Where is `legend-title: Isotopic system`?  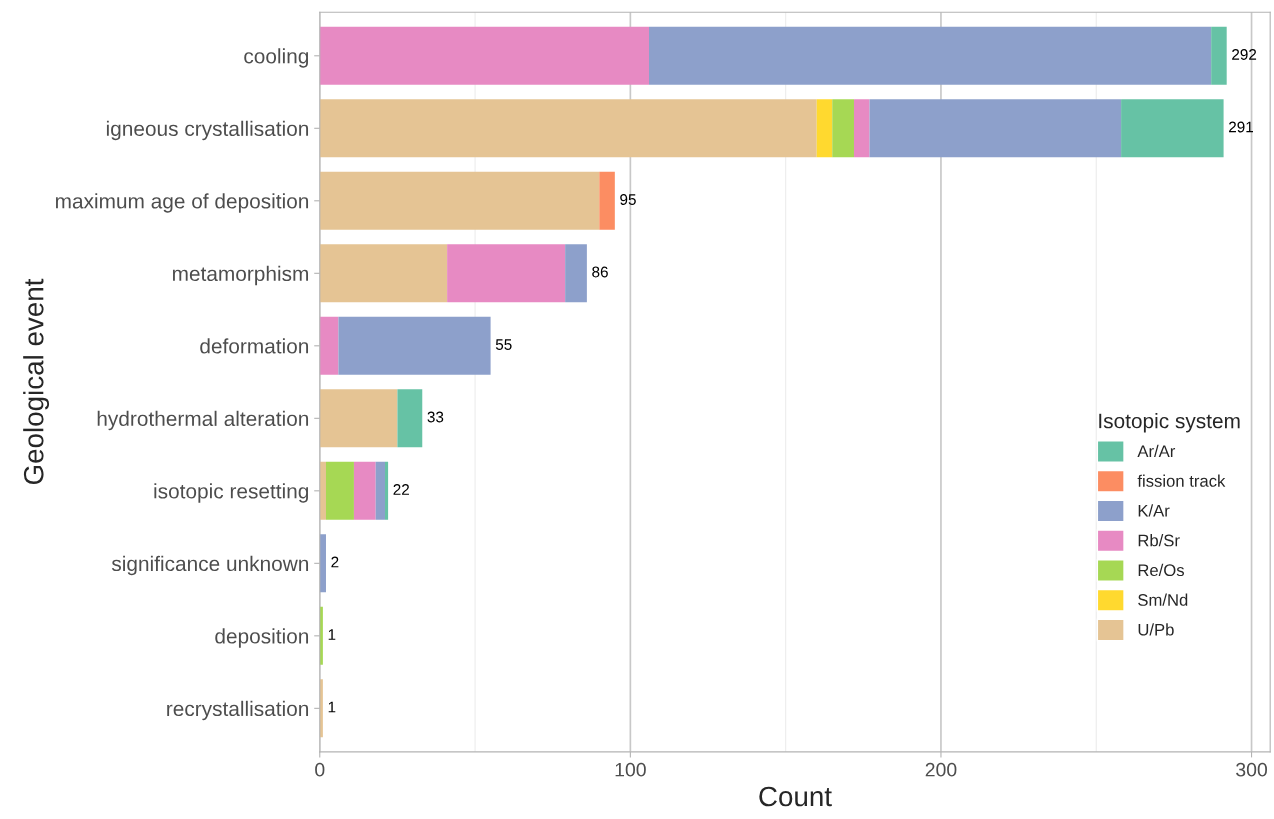 legend-title: Isotopic system is located at coordinates (1169, 423).